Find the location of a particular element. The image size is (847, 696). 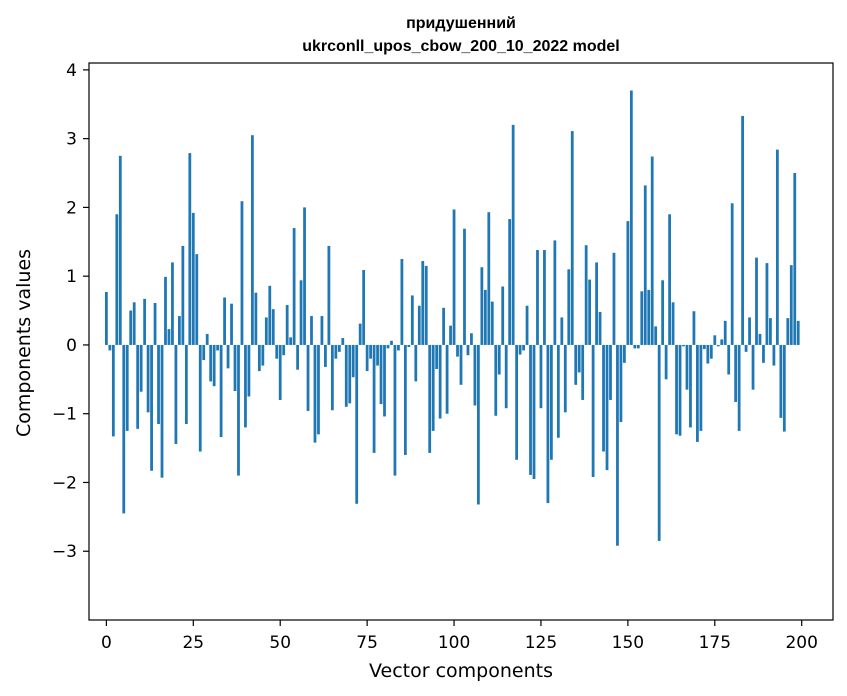

y-tick-label: −3 is located at coordinates (64, 552).